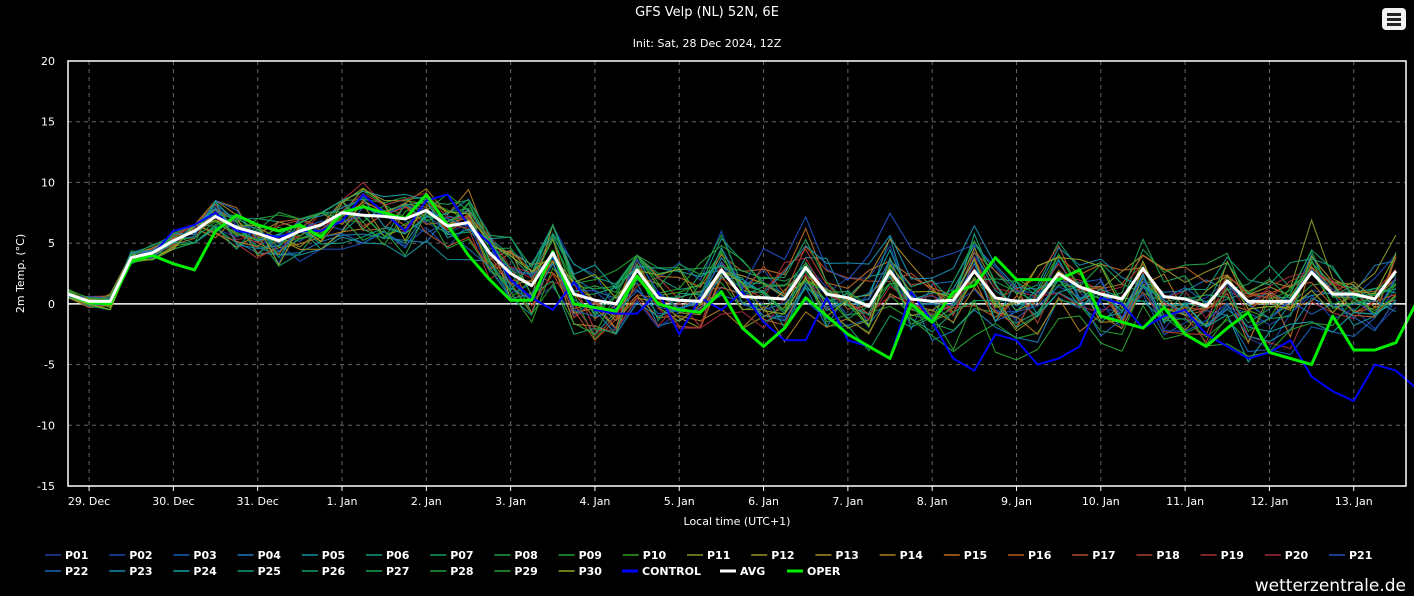 The width and height of the screenshot is (1414, 596). What do you see at coordinates (1016, 501) in the screenshot?
I see `x-tick-label: 9. Jan` at bounding box center [1016, 501].